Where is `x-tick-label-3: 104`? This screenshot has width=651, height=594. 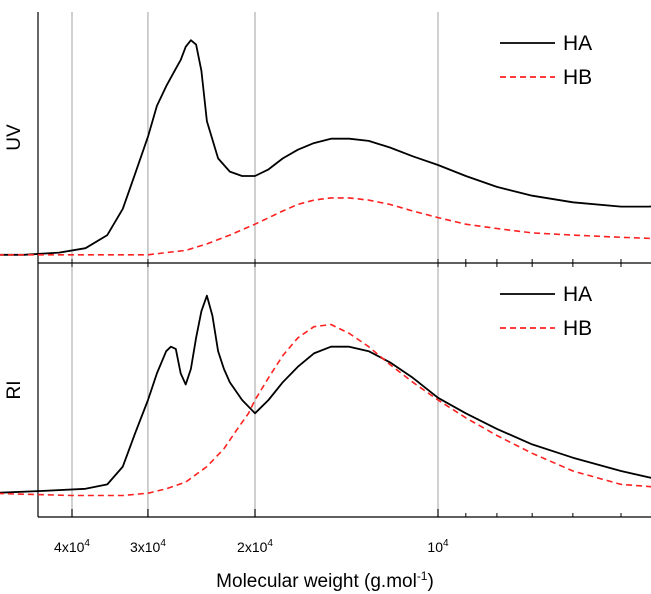
x-tick-label-3: 104 is located at coordinates (438, 546).